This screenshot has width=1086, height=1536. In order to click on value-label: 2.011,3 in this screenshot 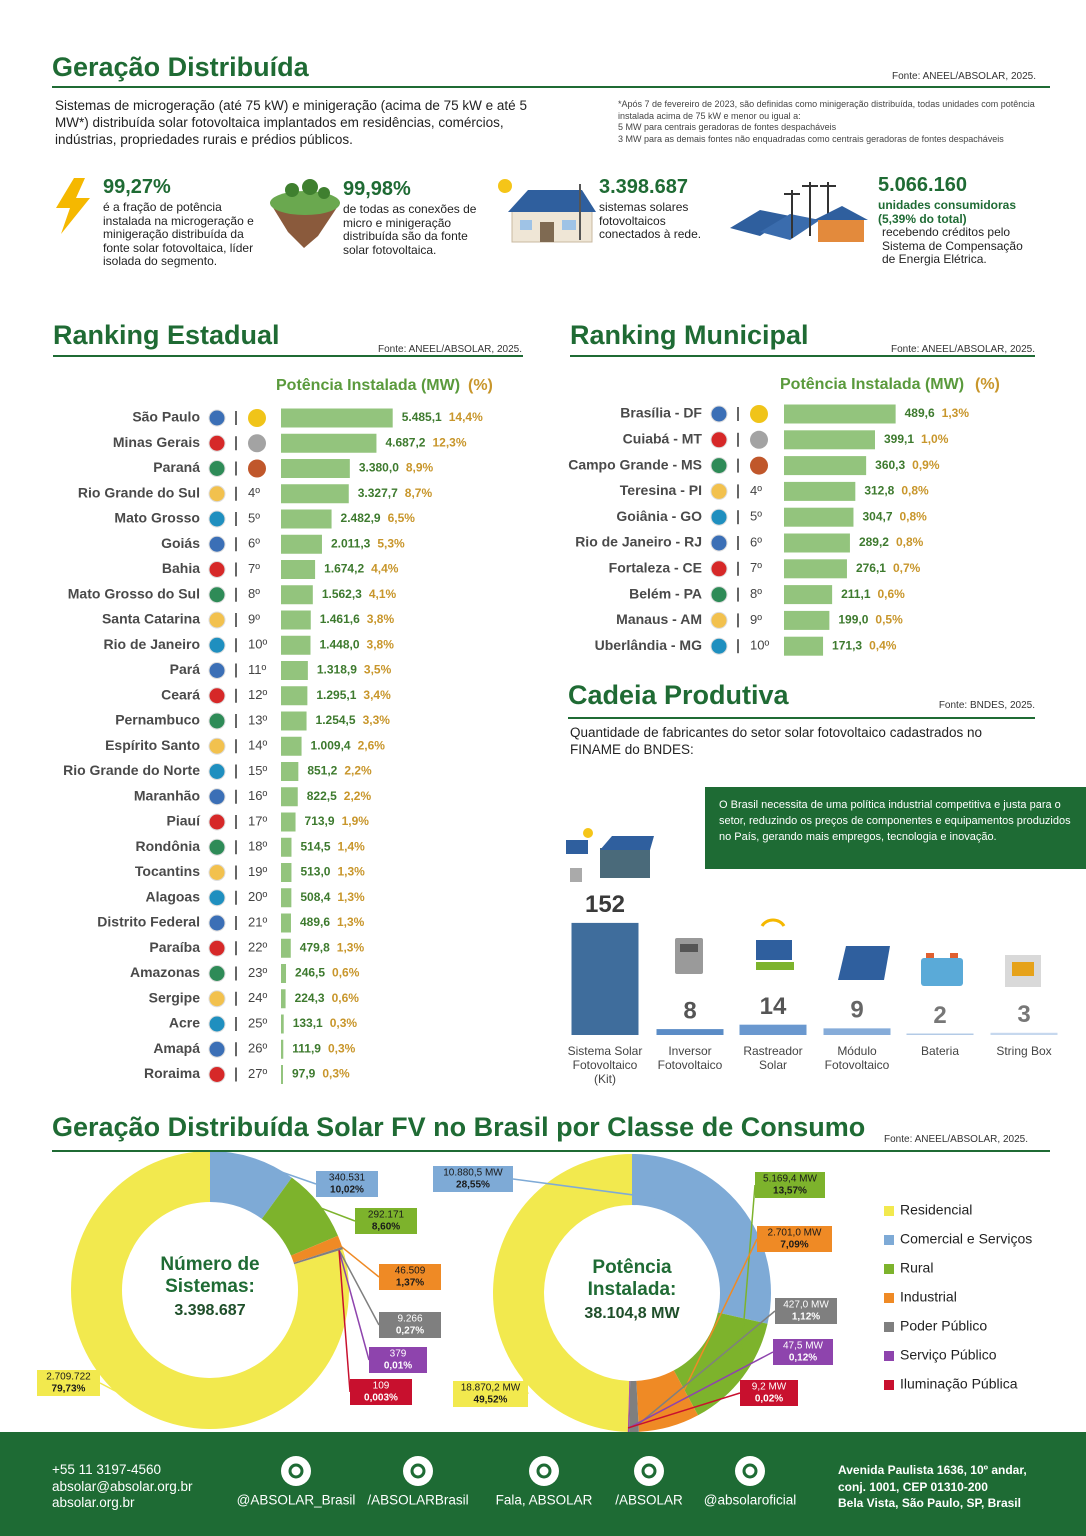, I will do `click(351, 543)`.